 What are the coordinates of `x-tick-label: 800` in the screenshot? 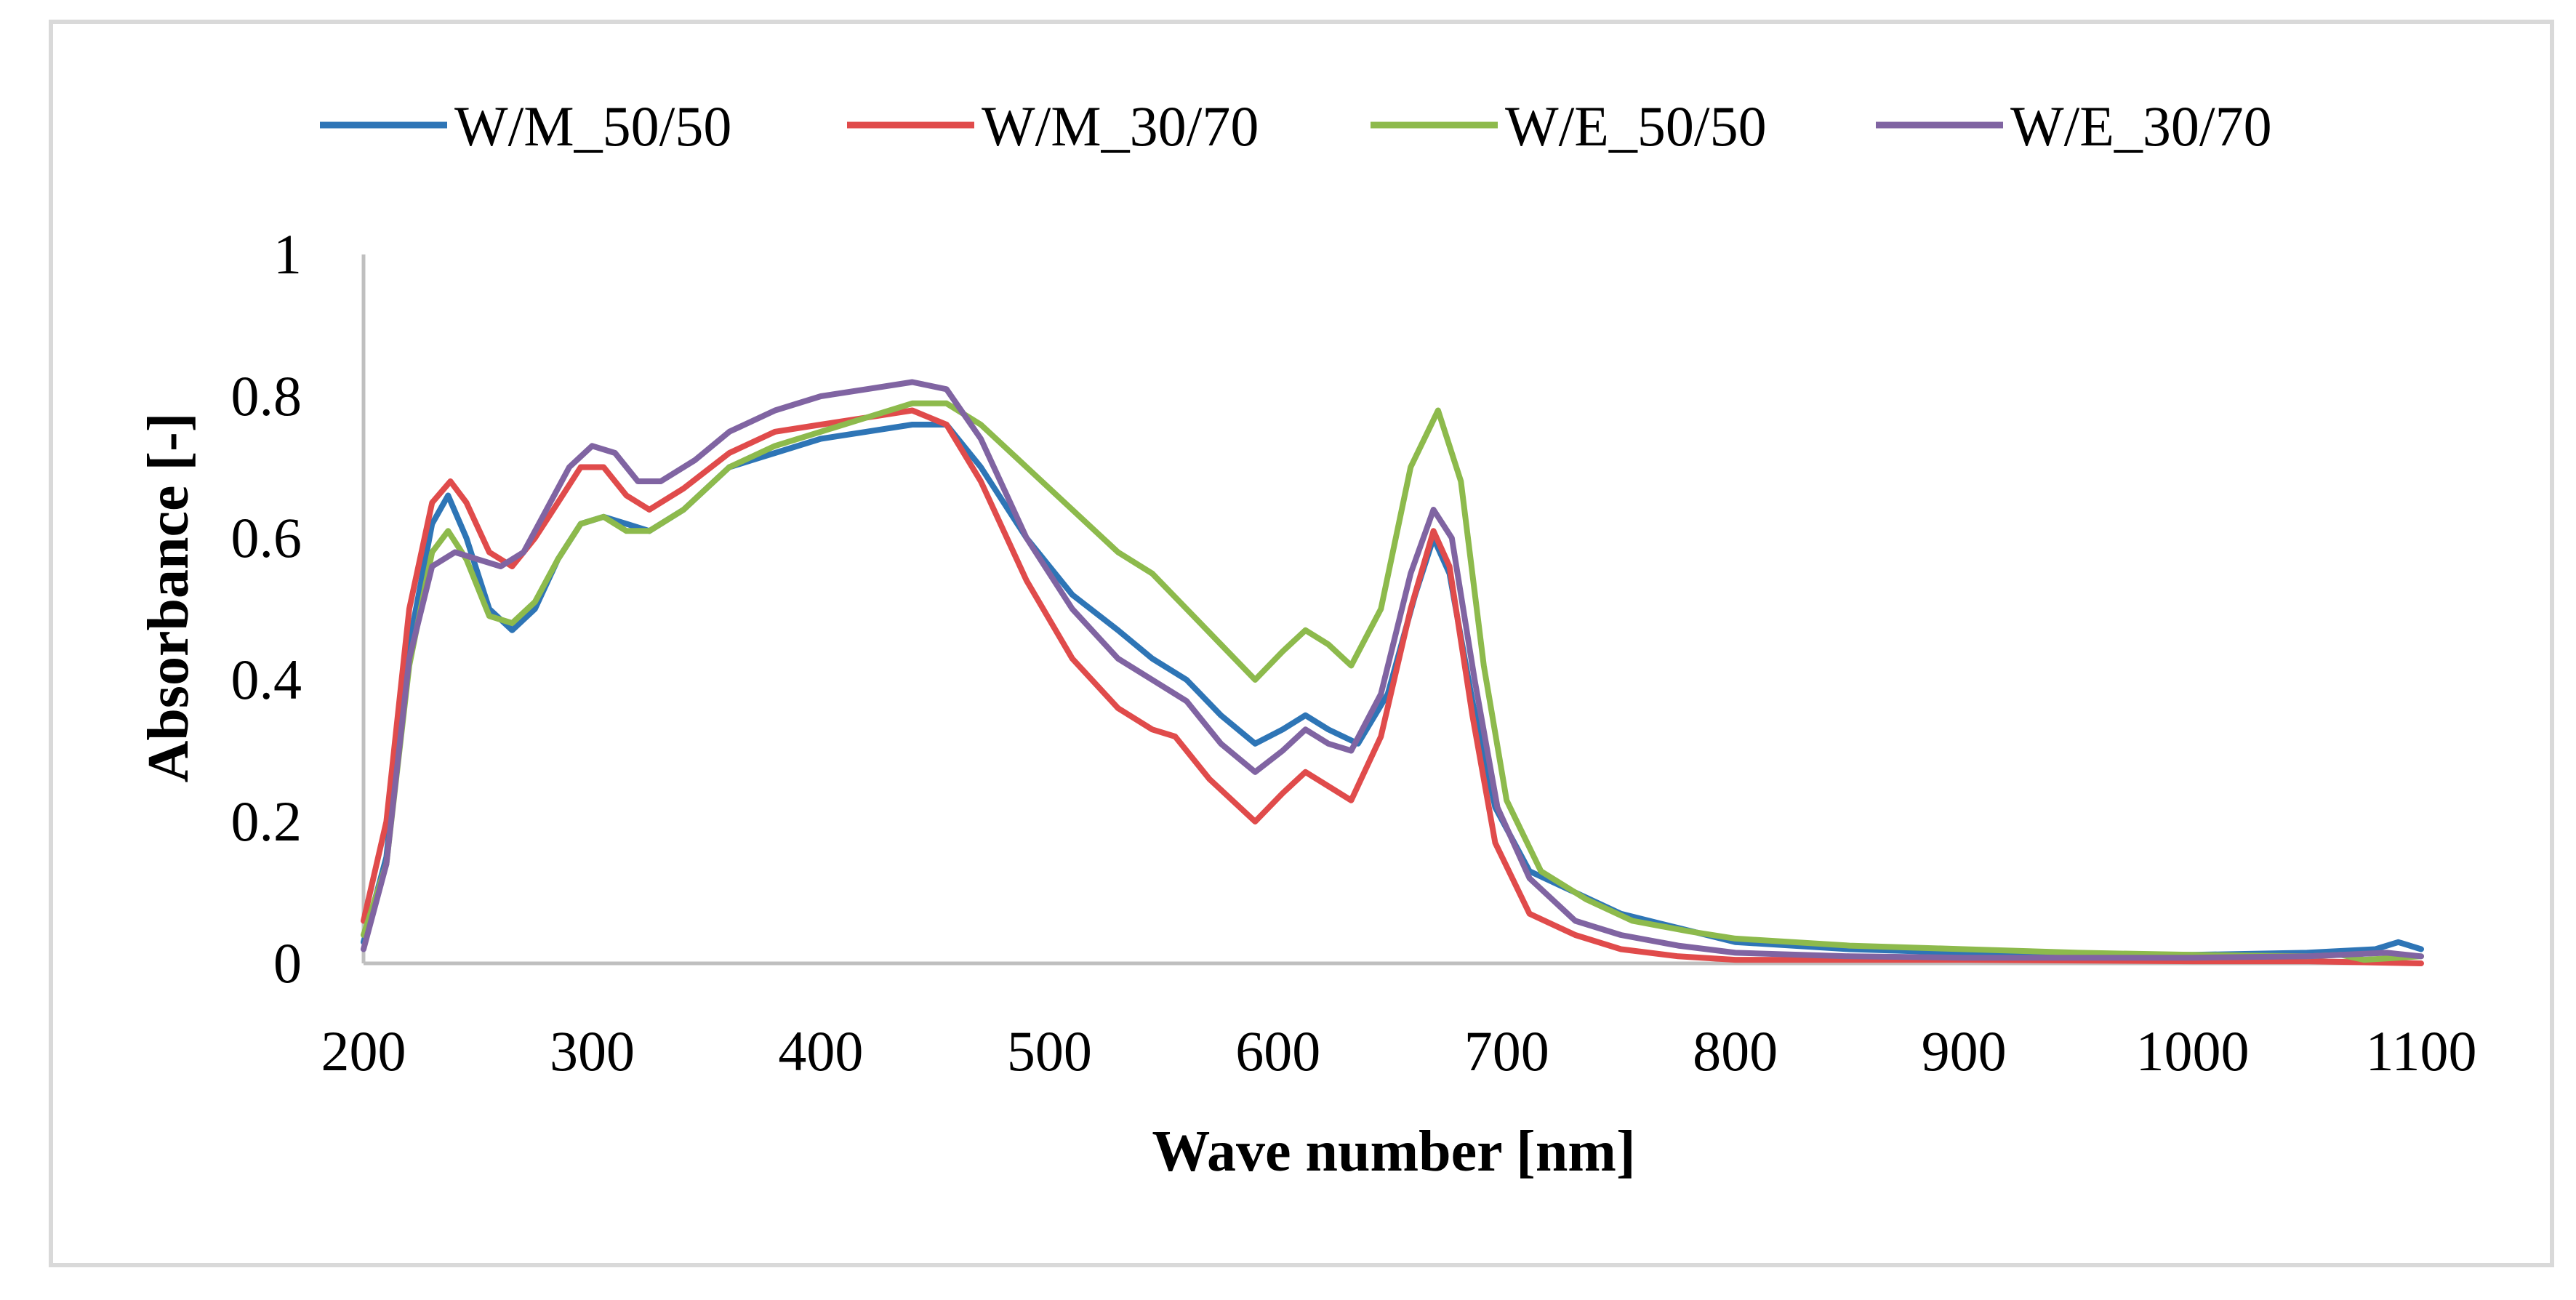 It's located at (1736, 1051).